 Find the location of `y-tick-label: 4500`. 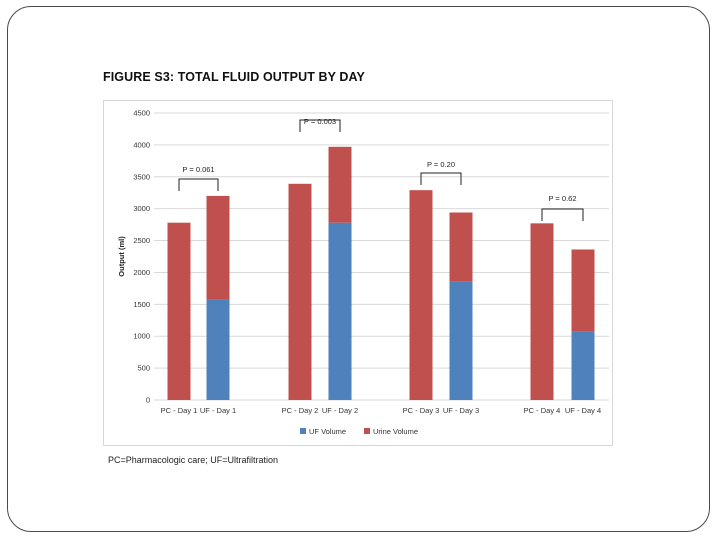

y-tick-label: 4500 is located at coordinates (141, 113).